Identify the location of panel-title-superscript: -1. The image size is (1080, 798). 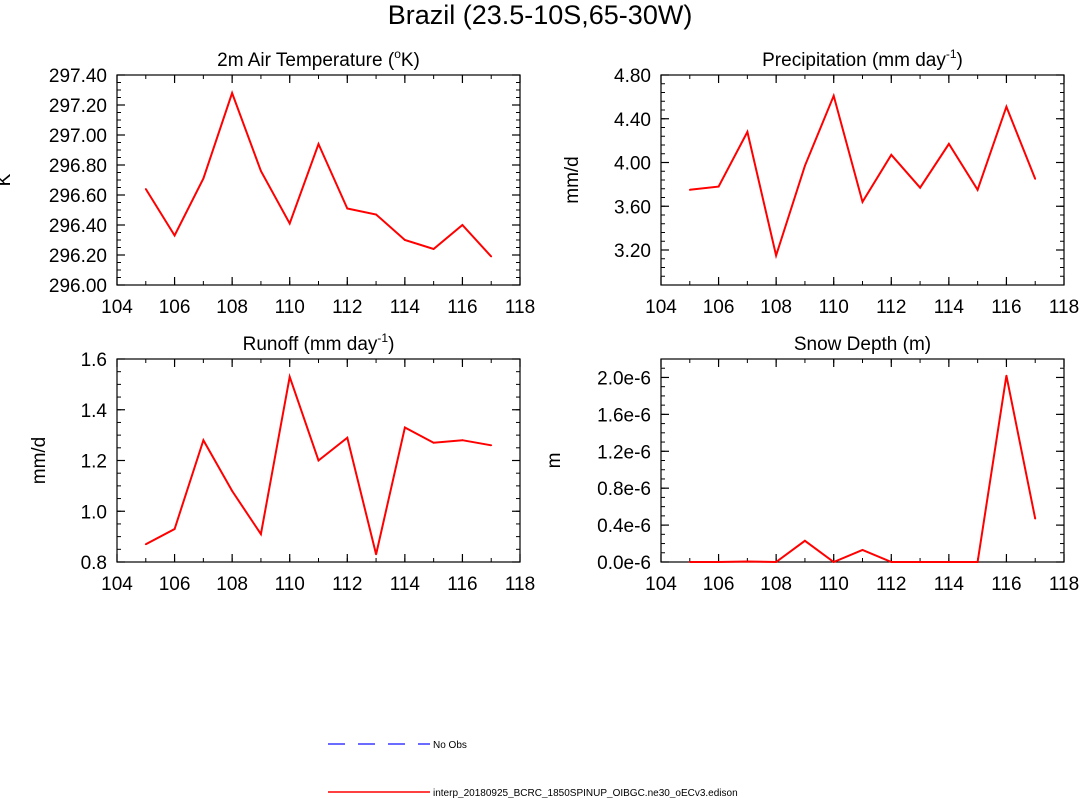
(382, 338).